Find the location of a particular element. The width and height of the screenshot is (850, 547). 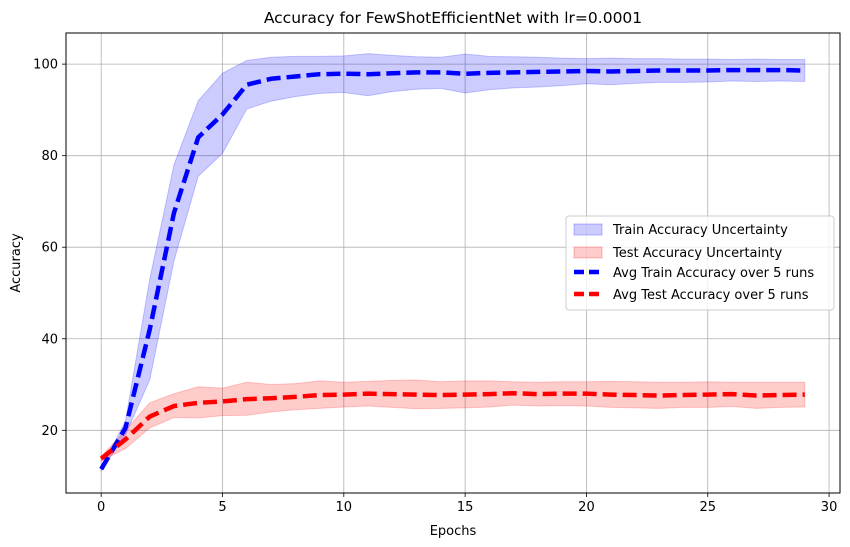

x-tick-label: 5 is located at coordinates (222, 507).